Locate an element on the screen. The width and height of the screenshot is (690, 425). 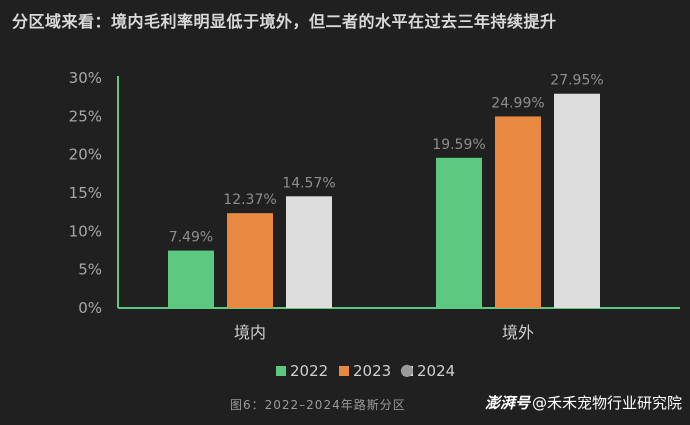
brand-watermark: 澎湃号 @禾禾宠物行业研究院 is located at coordinates (583, 402).